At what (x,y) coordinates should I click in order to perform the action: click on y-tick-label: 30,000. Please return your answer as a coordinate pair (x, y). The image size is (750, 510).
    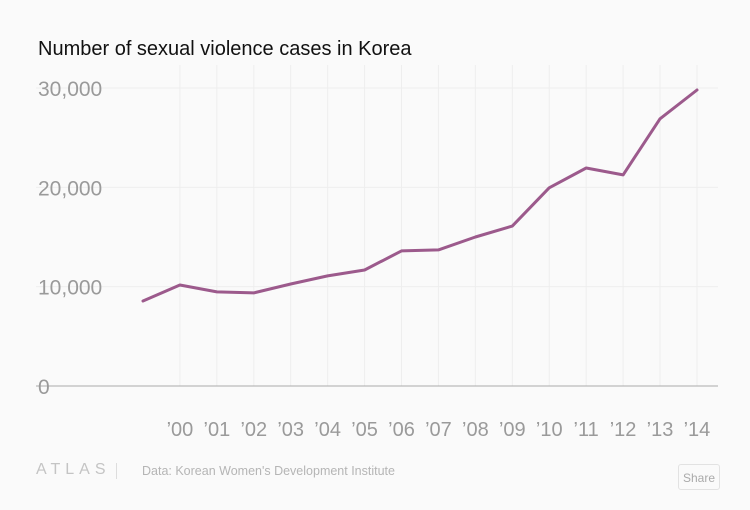
    Looking at the image, I should click on (70, 89).